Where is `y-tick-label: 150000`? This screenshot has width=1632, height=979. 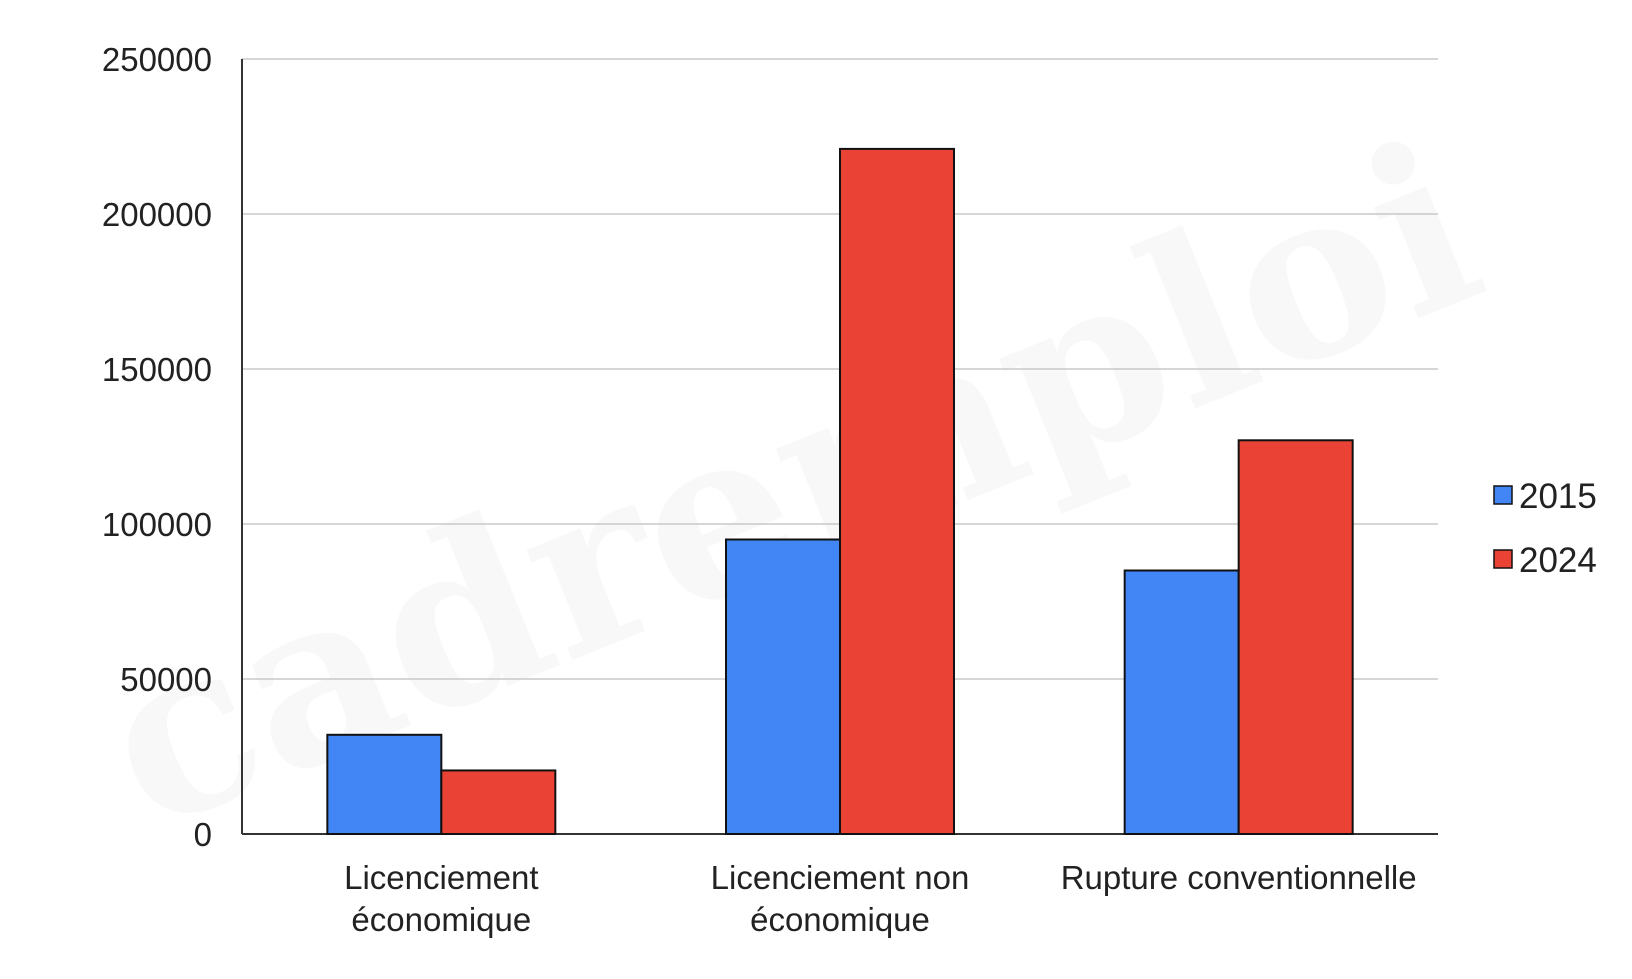
y-tick-label: 150000 is located at coordinates (157, 369).